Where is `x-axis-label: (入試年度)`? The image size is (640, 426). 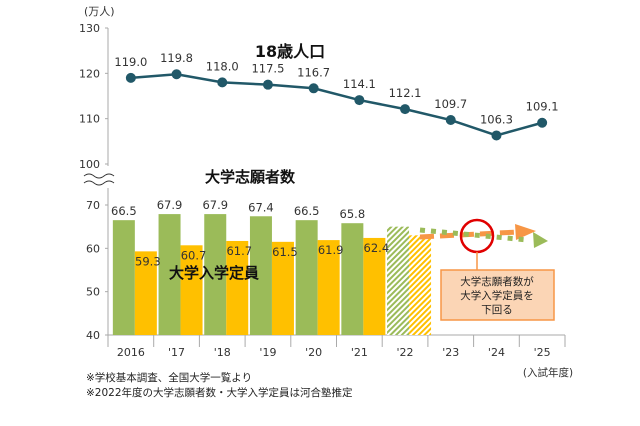 x-axis-label: (入試年度) is located at coordinates (548, 372).